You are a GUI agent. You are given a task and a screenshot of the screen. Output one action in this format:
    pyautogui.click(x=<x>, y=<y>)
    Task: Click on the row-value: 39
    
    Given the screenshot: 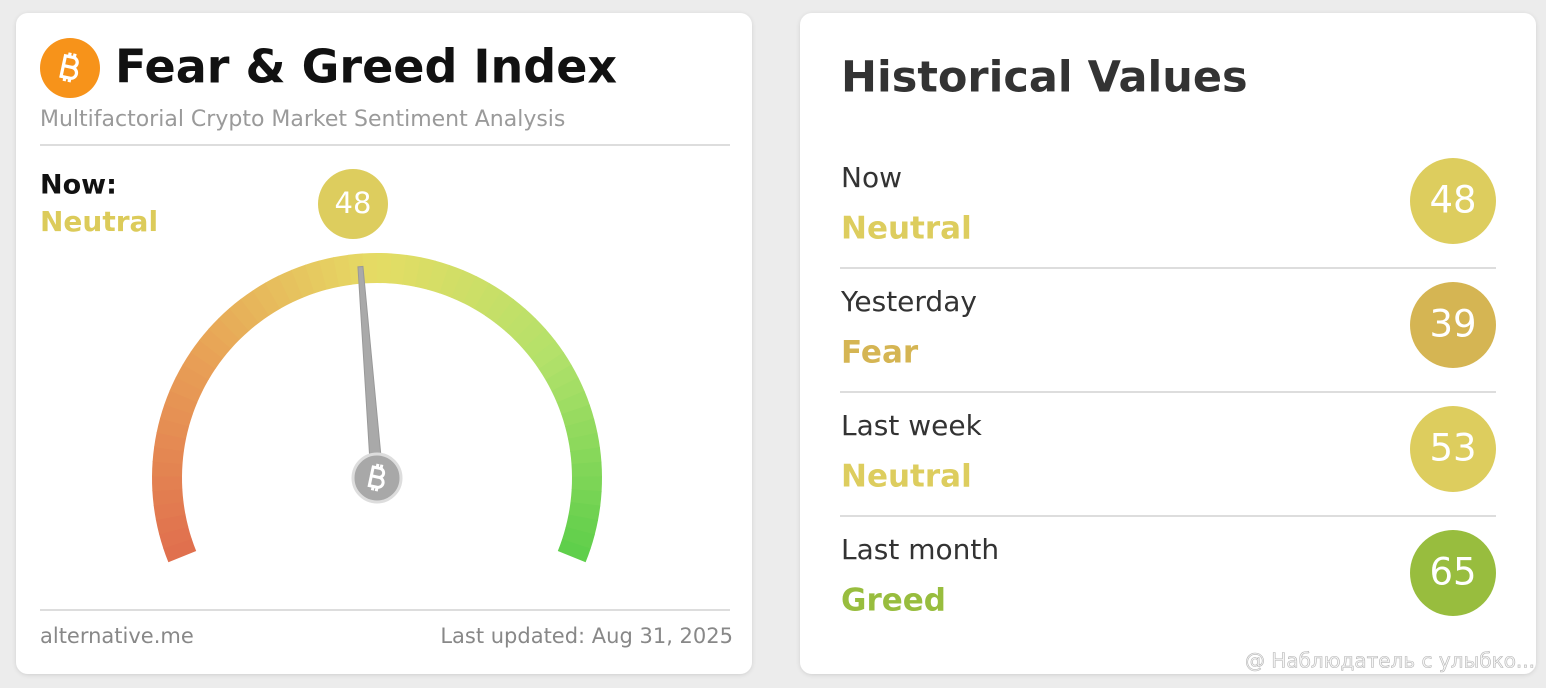 What is the action you would take?
    pyautogui.click(x=1452, y=324)
    